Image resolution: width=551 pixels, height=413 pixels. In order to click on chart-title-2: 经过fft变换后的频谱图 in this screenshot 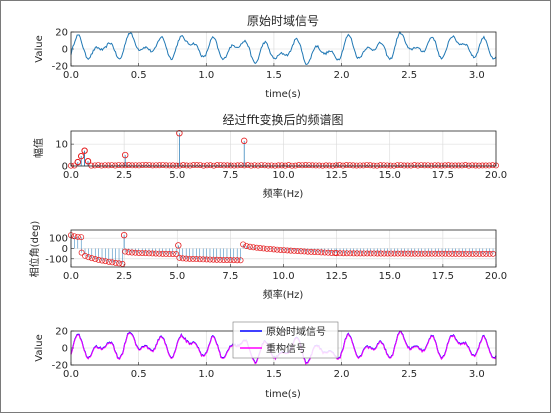, I will do `click(283, 119)`.